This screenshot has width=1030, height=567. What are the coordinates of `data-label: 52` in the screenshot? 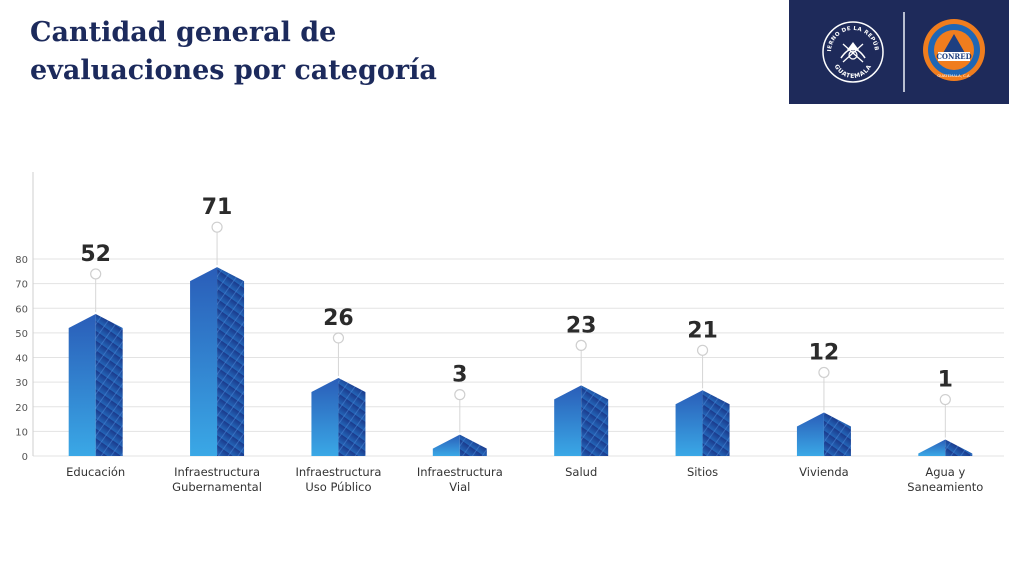 It's located at (95, 254).